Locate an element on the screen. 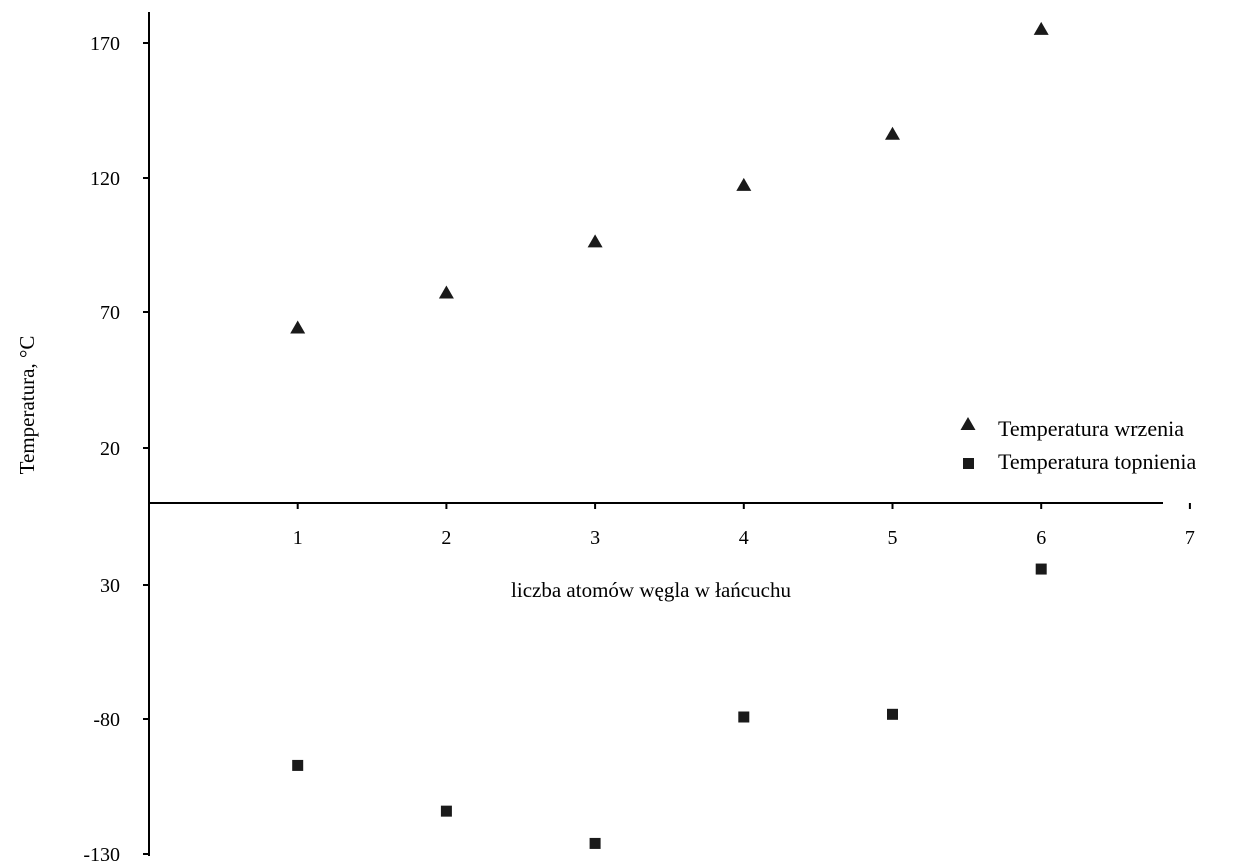 The image size is (1243, 866). y-tick-label: 120 is located at coordinates (105, 179).